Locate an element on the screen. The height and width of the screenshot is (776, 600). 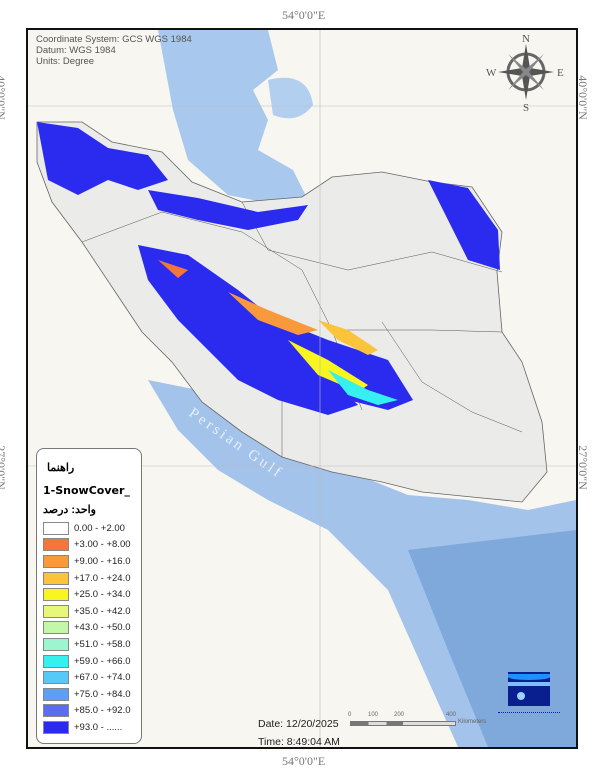
legend-label: +25.0 - +34.0 is located at coordinates (102, 595).